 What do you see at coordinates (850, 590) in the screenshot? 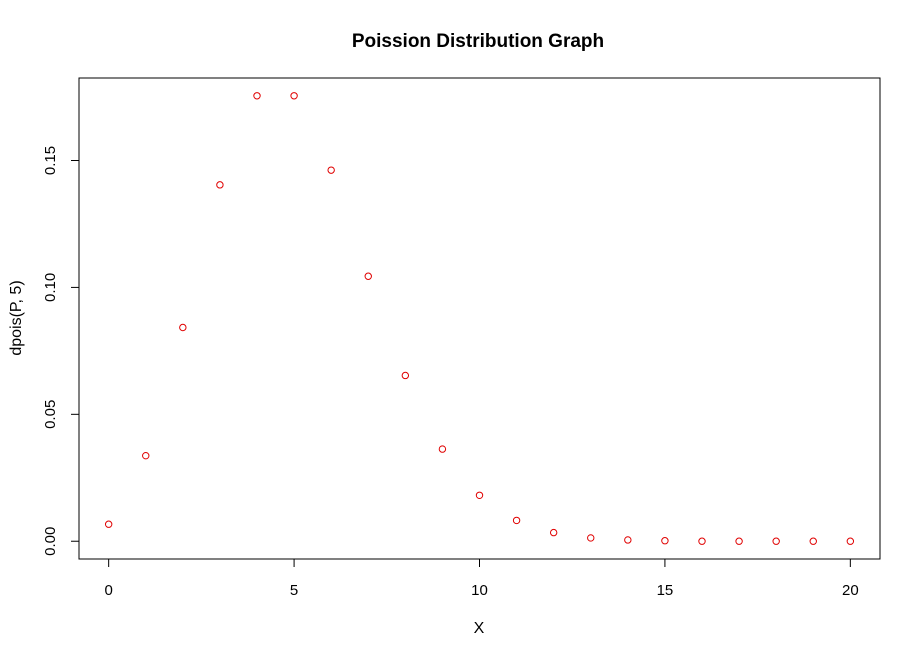
I see `x-tick-label: 20` at bounding box center [850, 590].